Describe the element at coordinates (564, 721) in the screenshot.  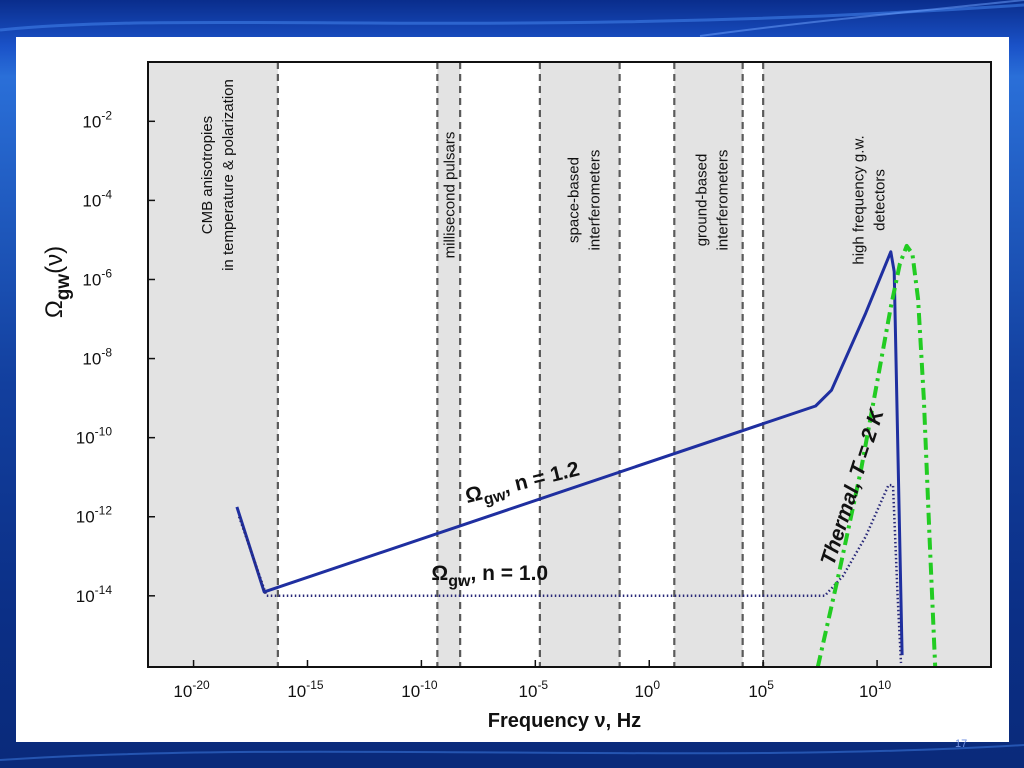
I see `x-axis-label: Frequency ν, Hz` at that location.